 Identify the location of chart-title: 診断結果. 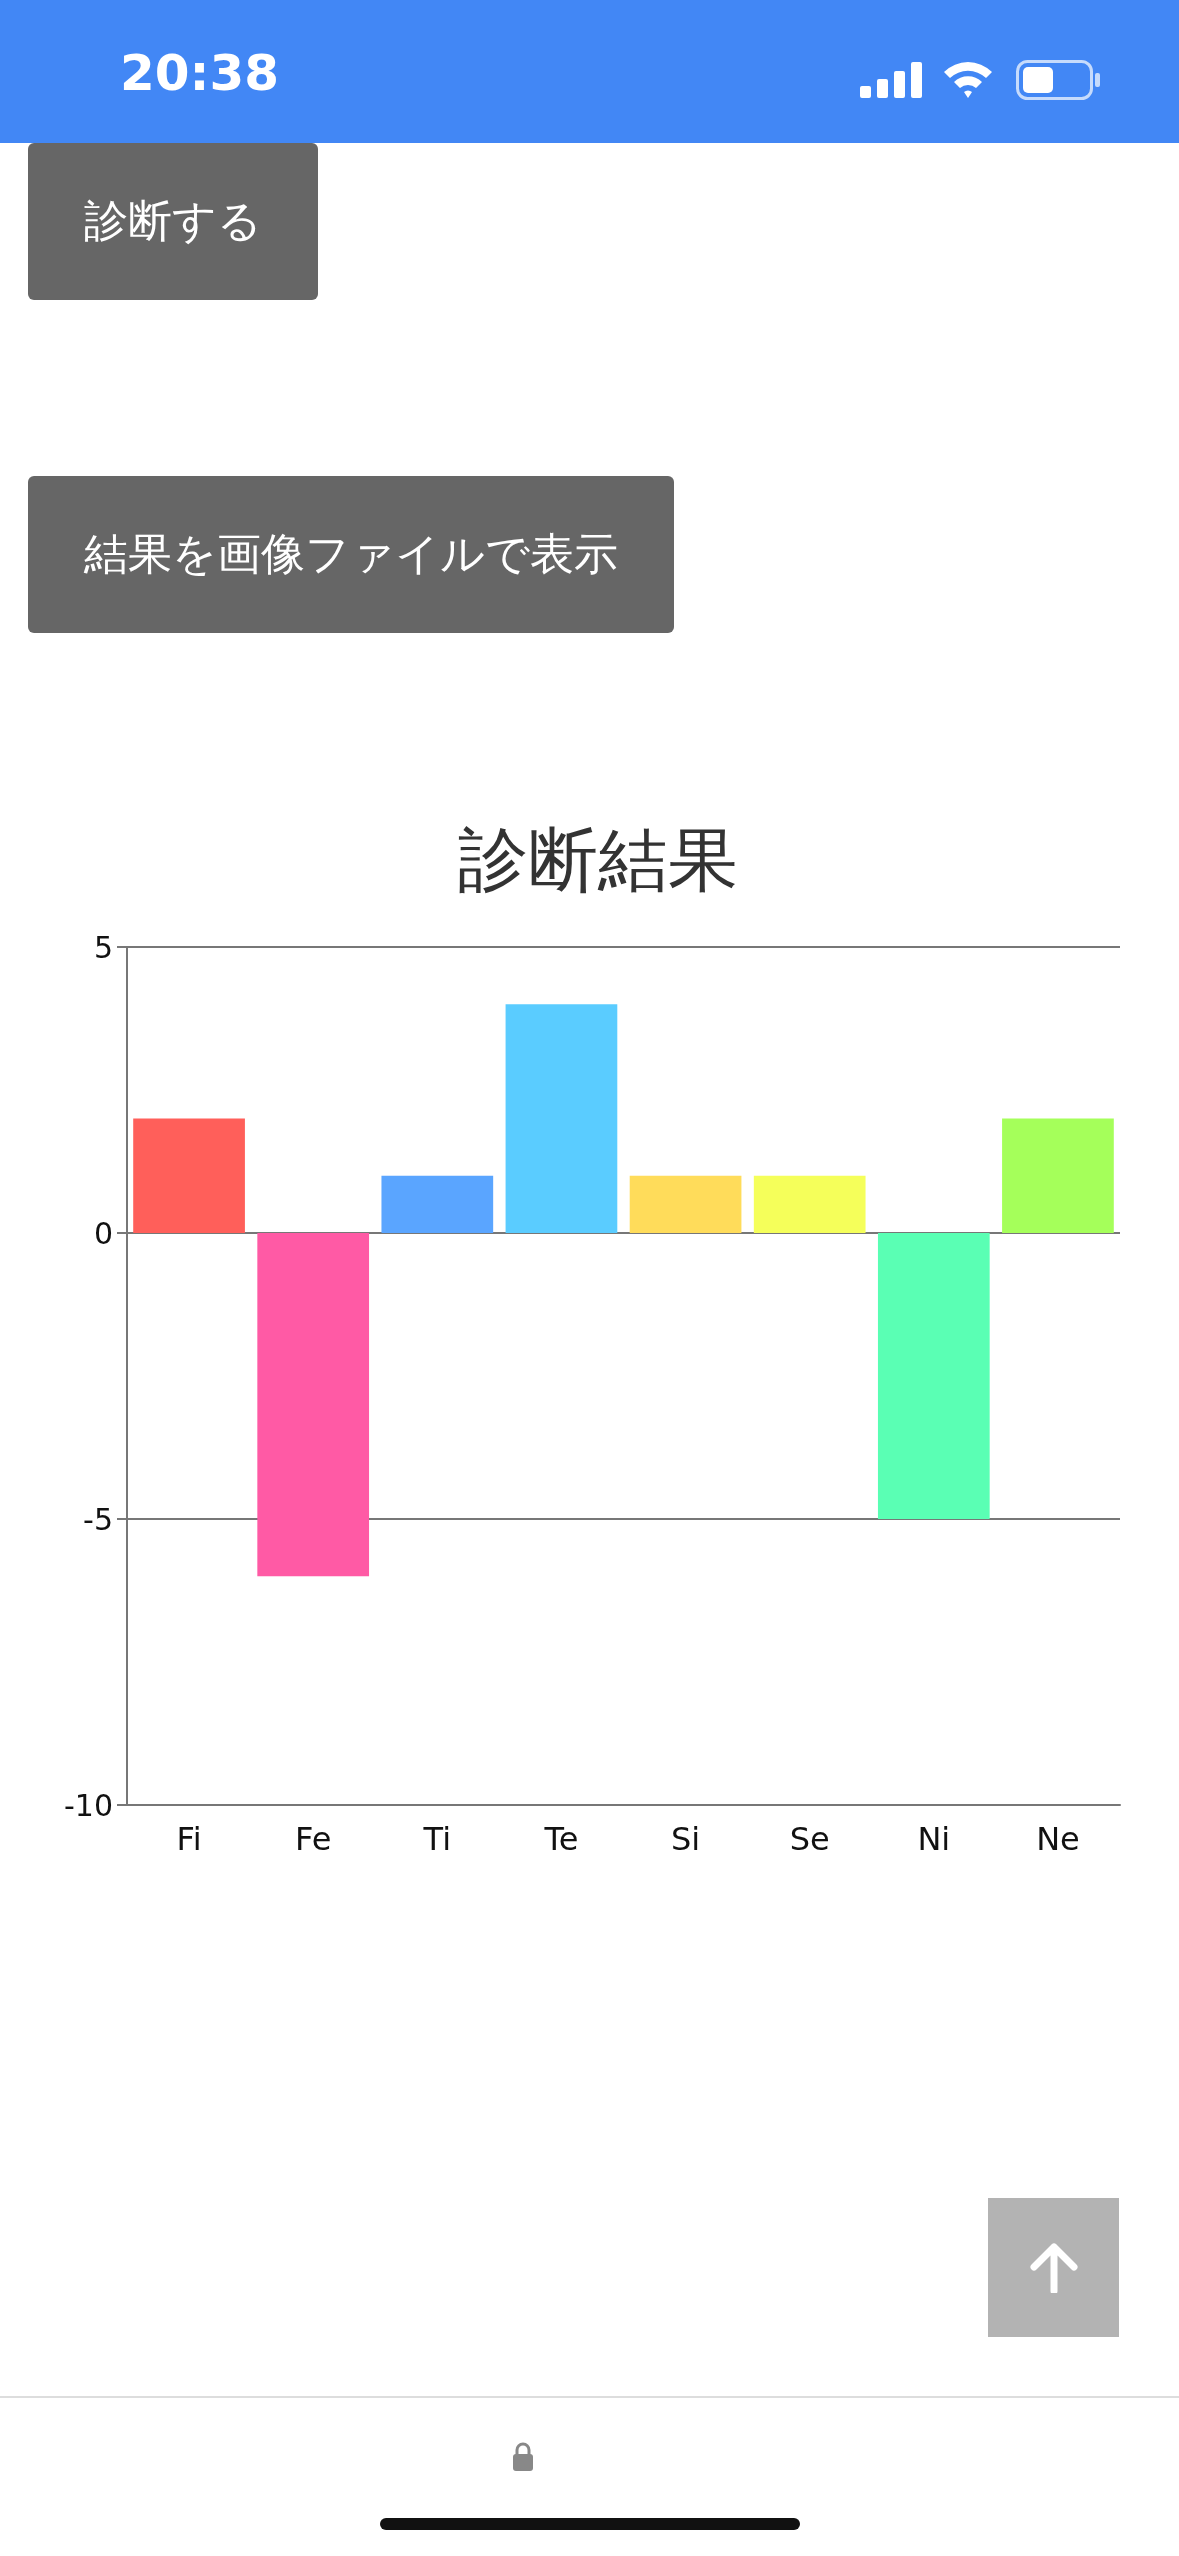
(597, 860).